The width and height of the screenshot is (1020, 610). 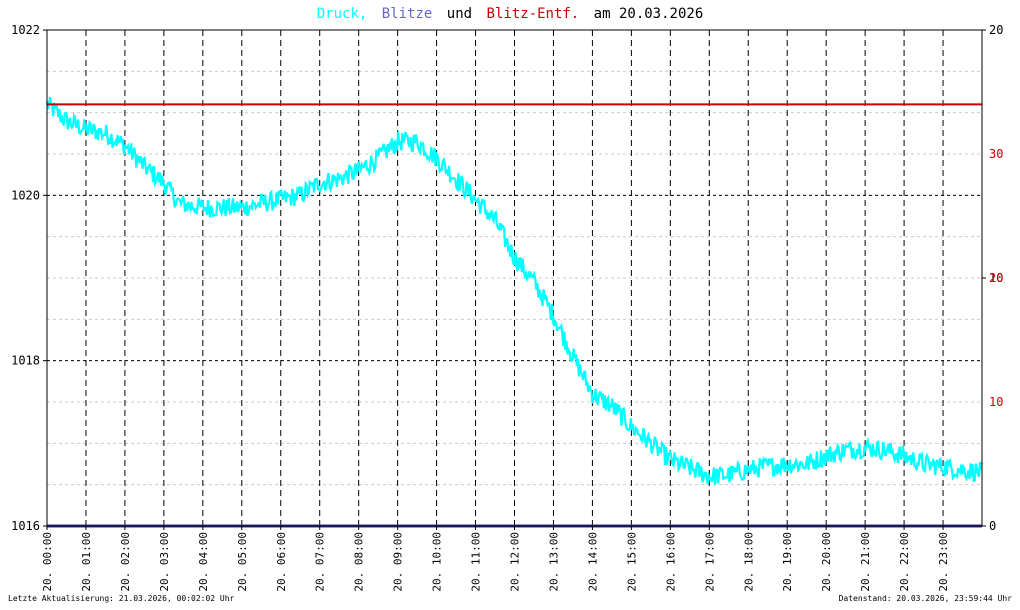 I want to click on title-blitz-entf: Blitz-Entf., so click(x=533, y=14).